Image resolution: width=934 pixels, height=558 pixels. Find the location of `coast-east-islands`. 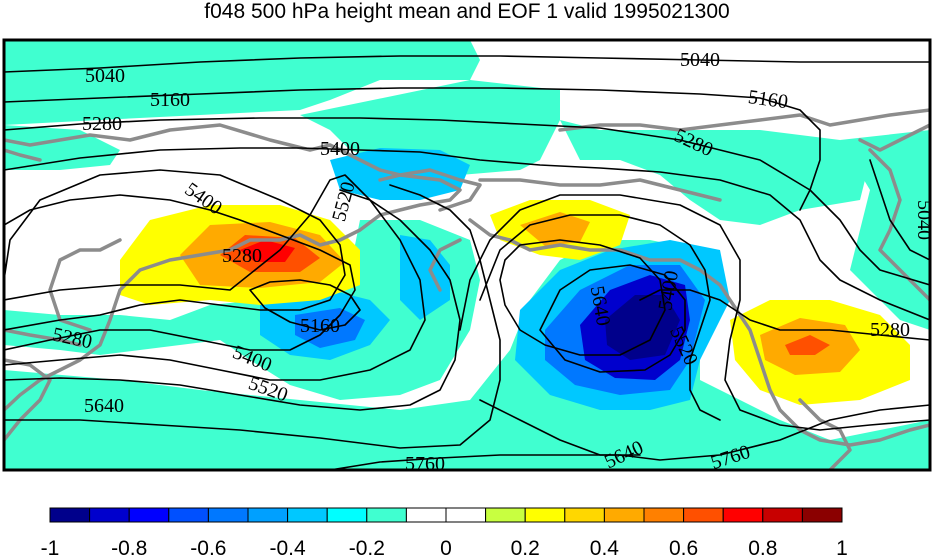

coast-east-islands is located at coordinates (894, 137).